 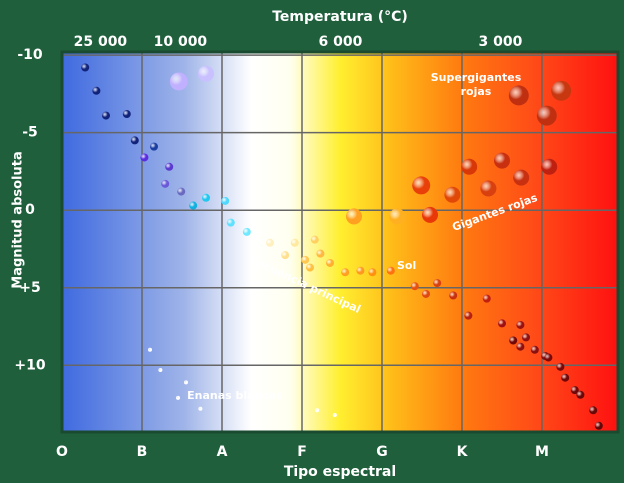 I want to click on x2-tick-label: 10 000, so click(x=181, y=42).